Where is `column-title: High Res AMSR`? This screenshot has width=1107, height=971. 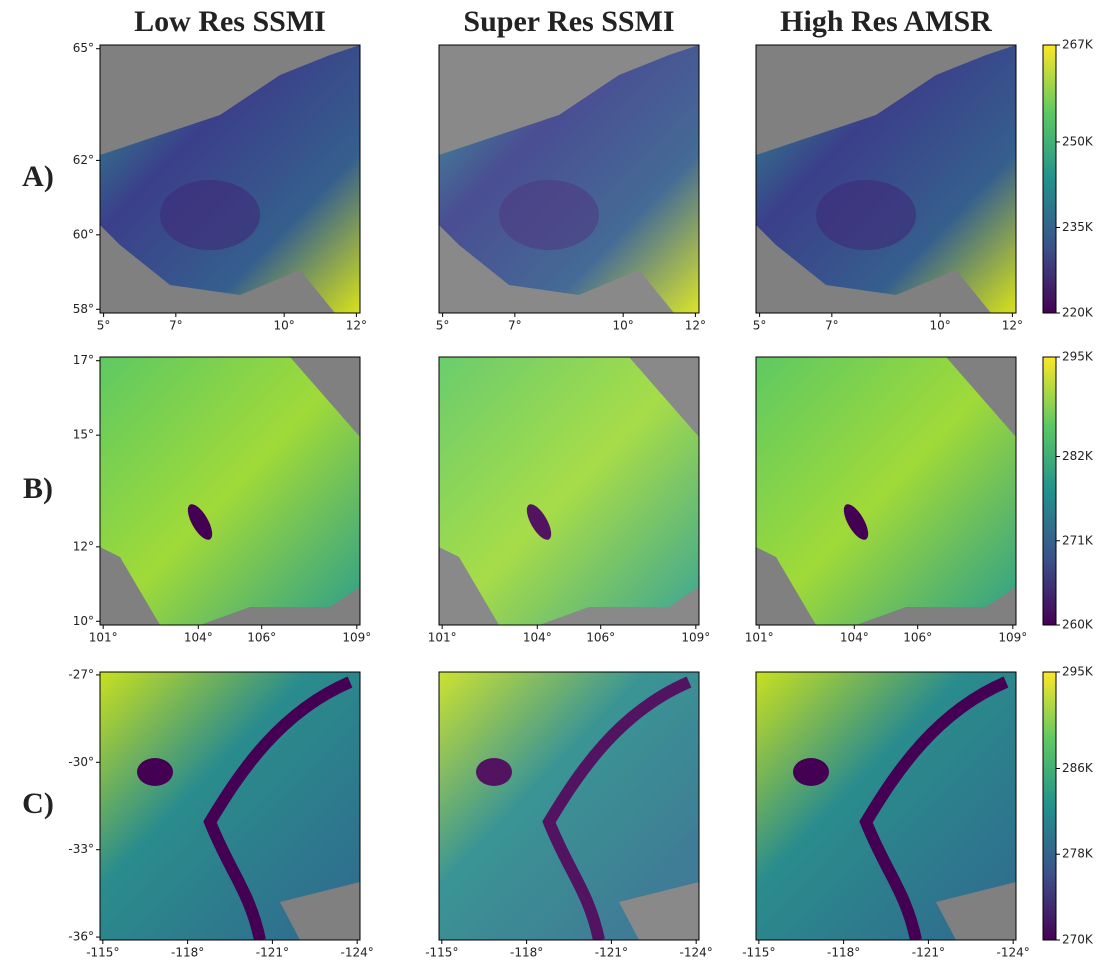 column-title: High Res AMSR is located at coordinates (886, 21).